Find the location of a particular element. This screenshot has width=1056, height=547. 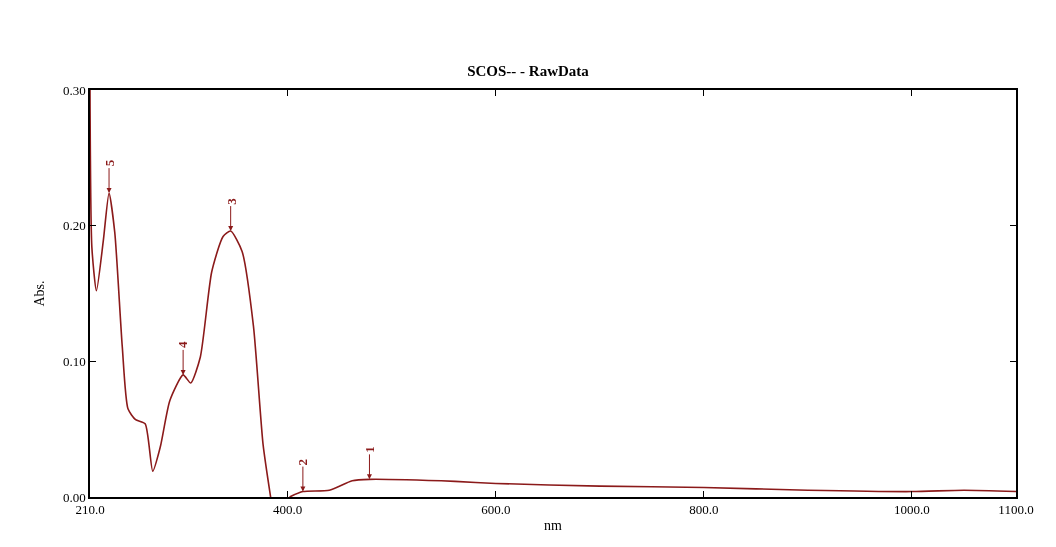

x-axis-title: nm is located at coordinates (553, 526).